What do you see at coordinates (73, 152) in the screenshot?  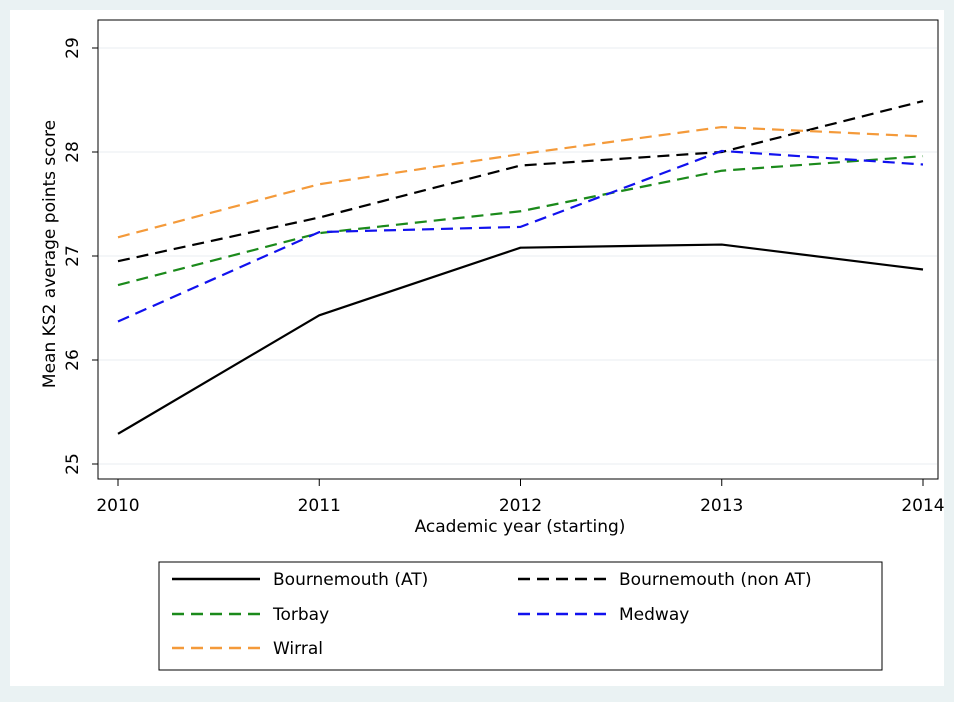 I see `y-tick-label: 28` at bounding box center [73, 152].